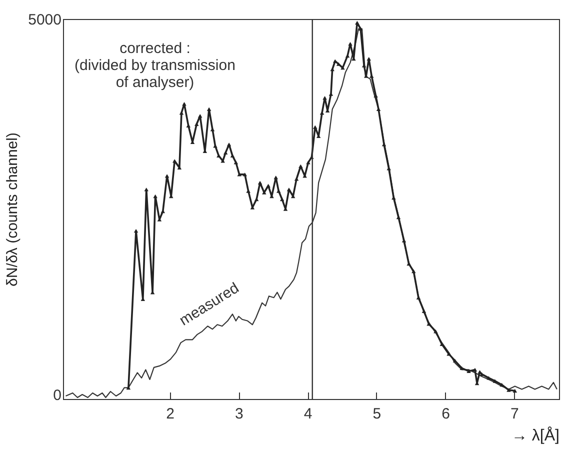 The width and height of the screenshot is (563, 449). I want to click on x-tick-label: 7, so click(514, 414).